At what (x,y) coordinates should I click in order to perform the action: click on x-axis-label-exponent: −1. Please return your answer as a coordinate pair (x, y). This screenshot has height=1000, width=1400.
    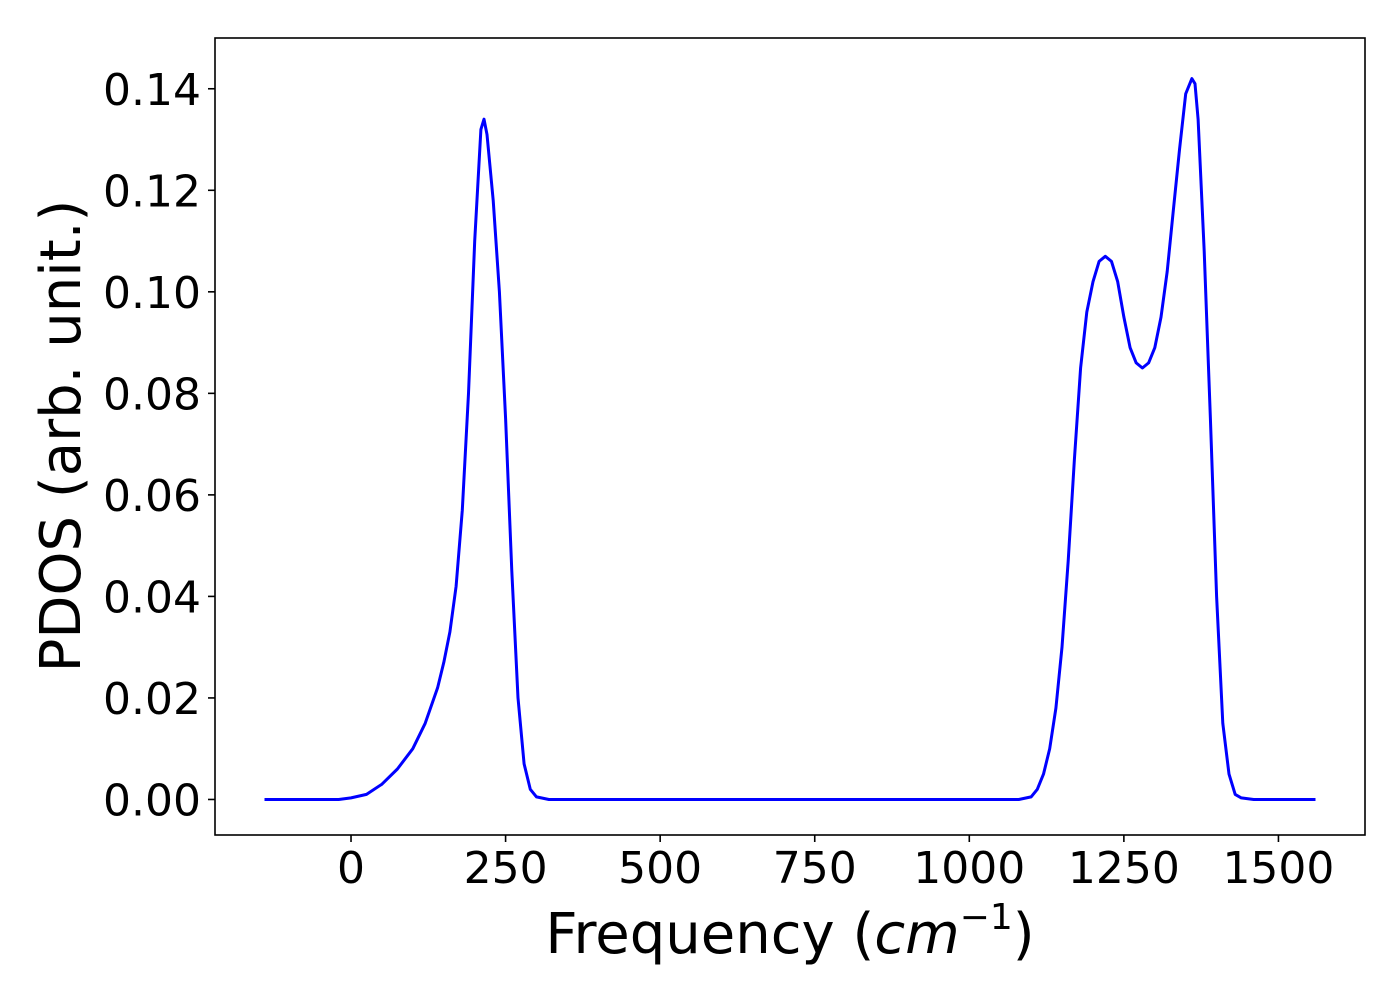
    Looking at the image, I should click on (986, 917).